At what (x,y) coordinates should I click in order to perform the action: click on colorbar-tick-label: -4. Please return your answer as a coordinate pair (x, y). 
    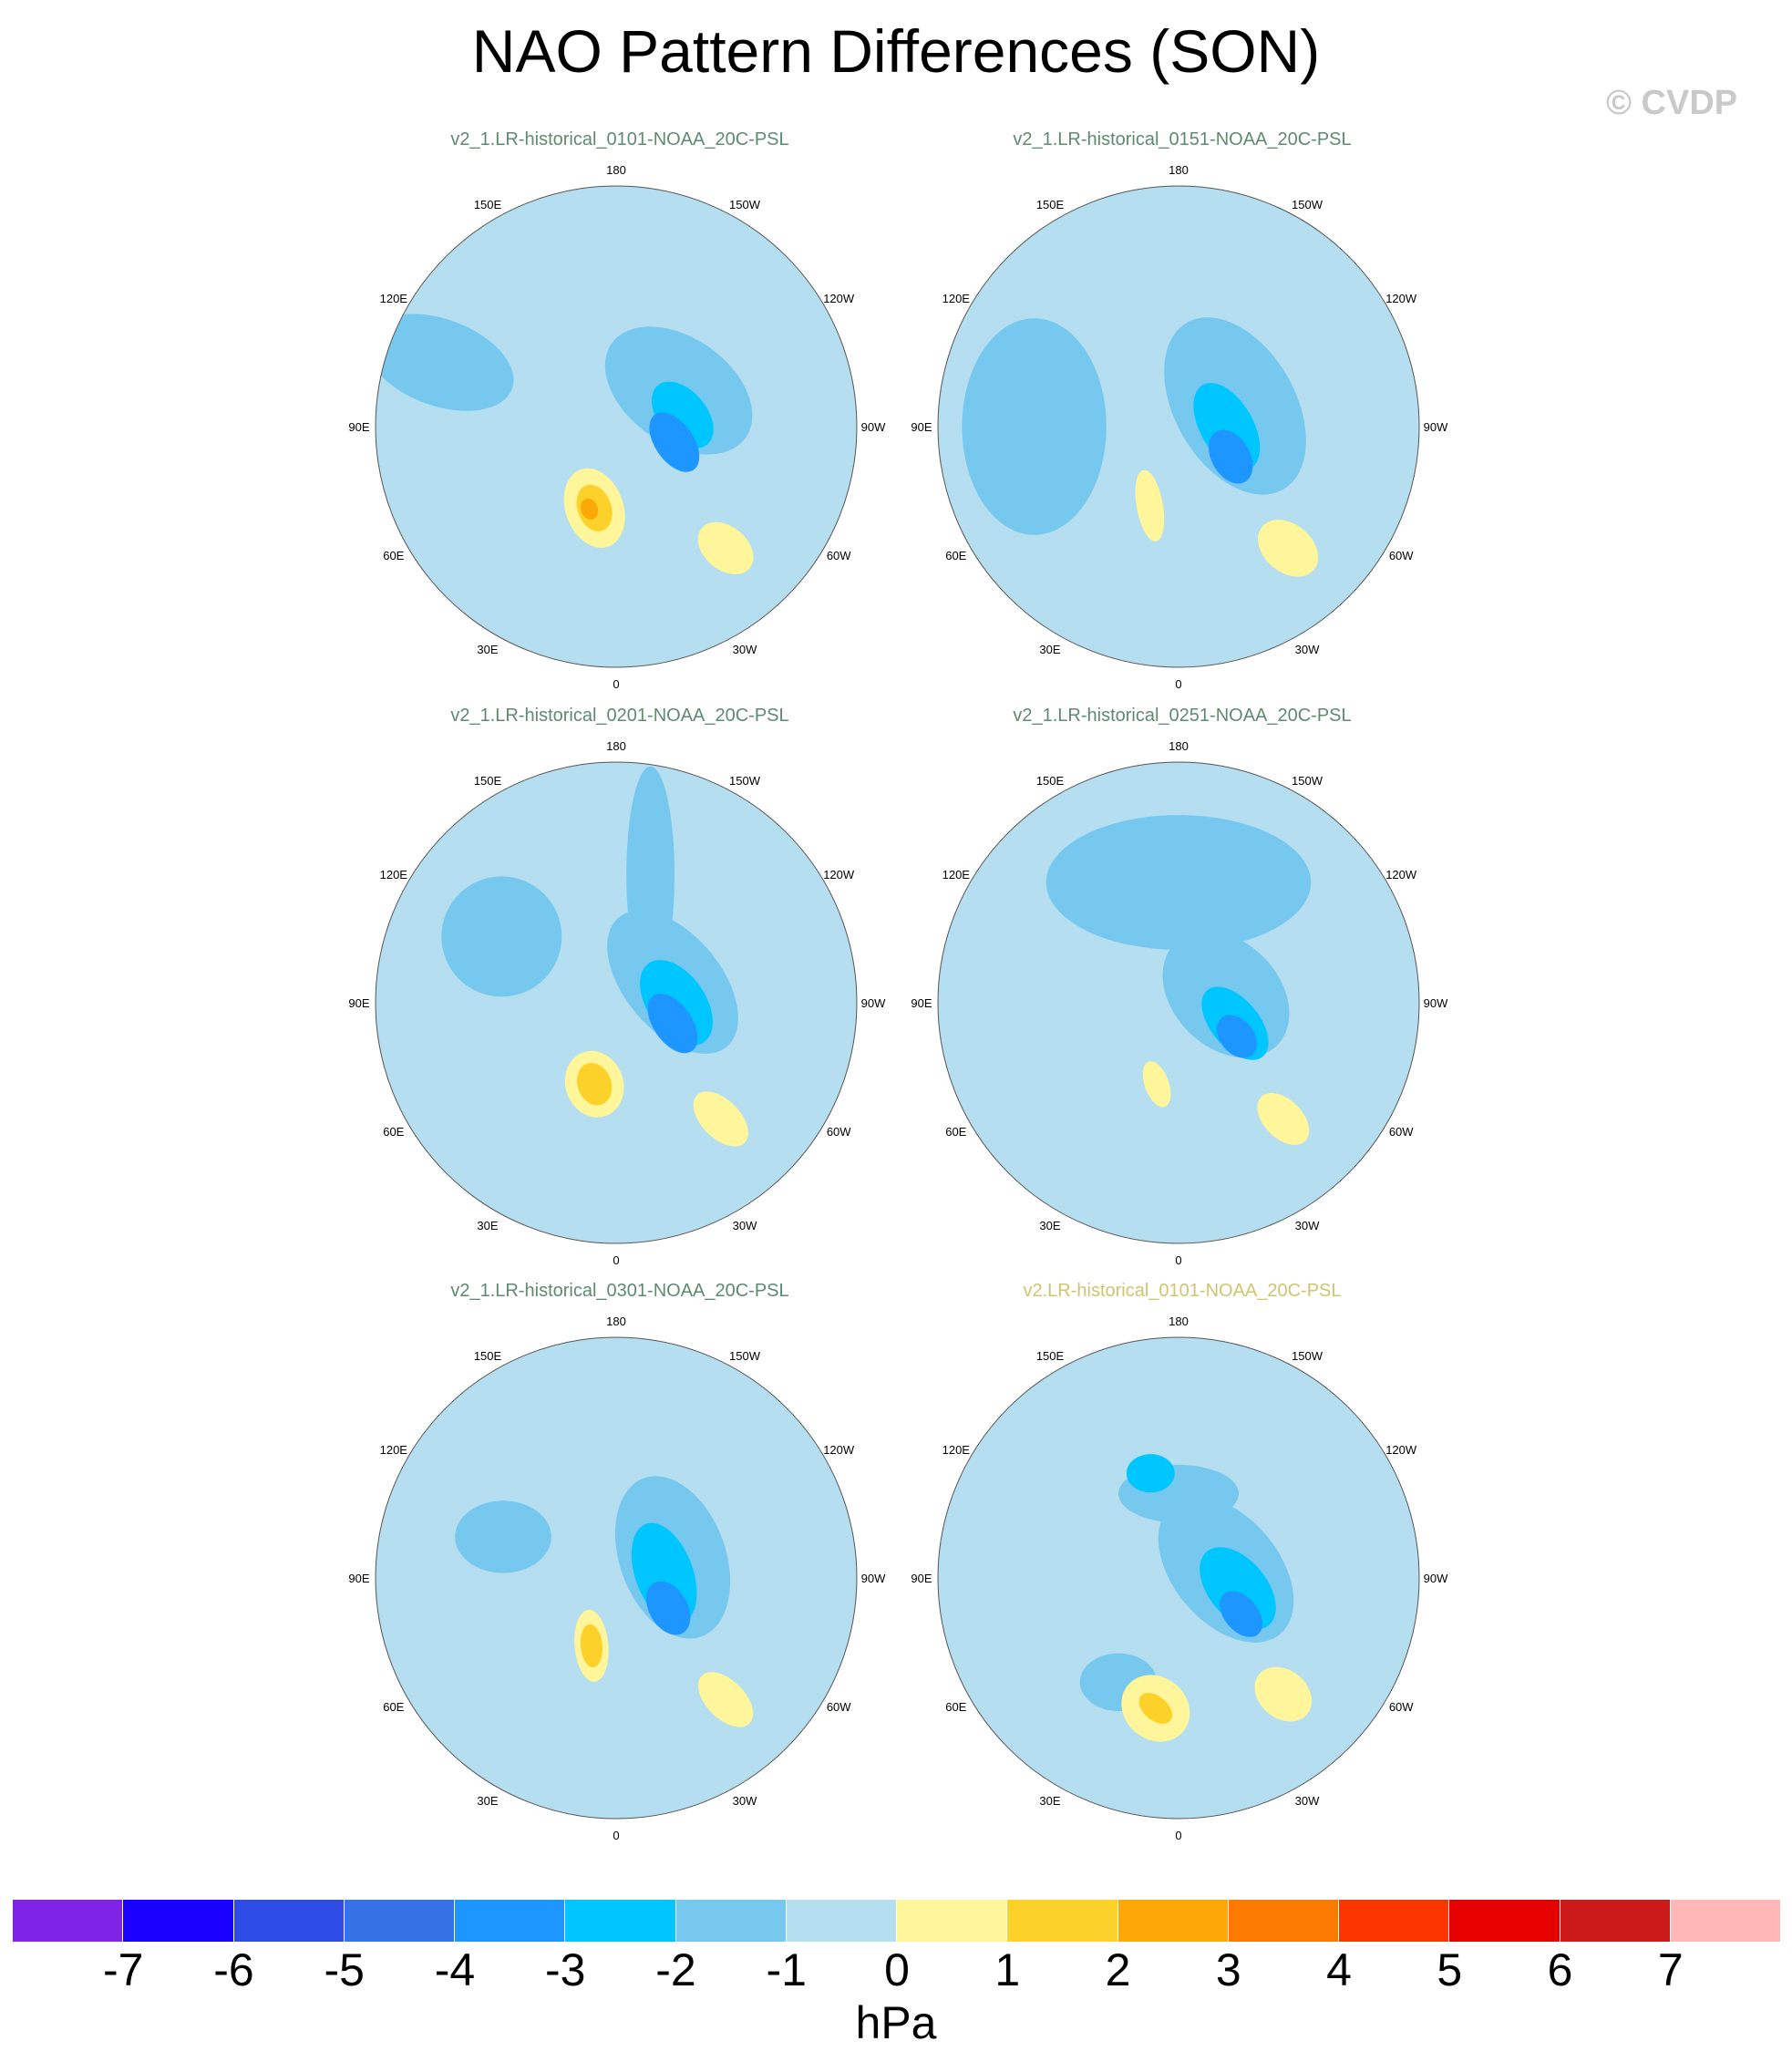
    Looking at the image, I should click on (455, 1969).